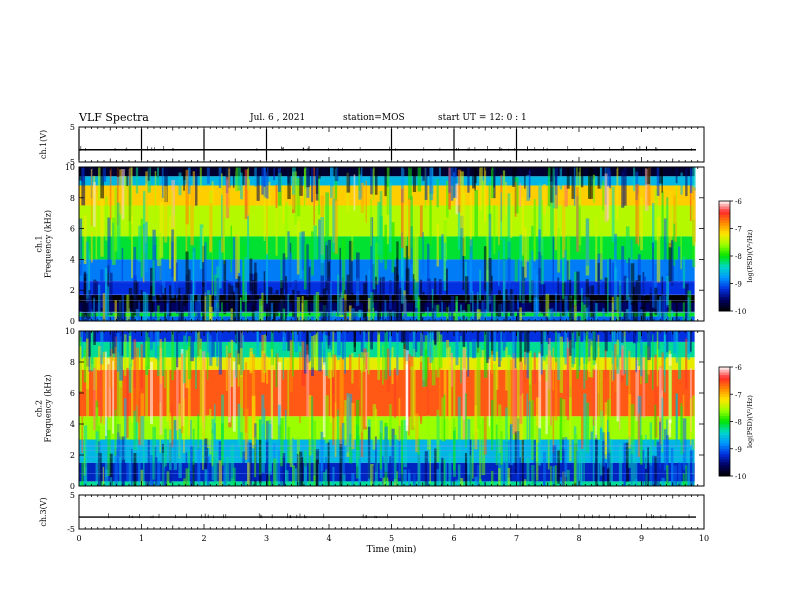 This screenshot has width=792, height=612. I want to click on colorbar-tick-label: -7, so click(738, 395).